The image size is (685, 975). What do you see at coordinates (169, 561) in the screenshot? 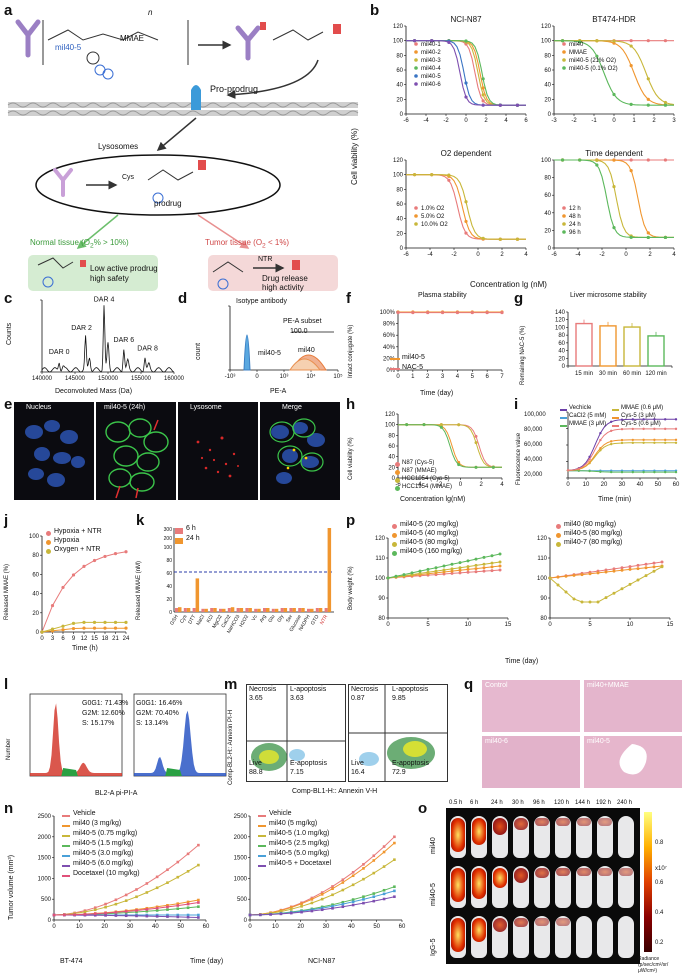
I see `panel-k-ytick-label: 80` at bounding box center [169, 561].